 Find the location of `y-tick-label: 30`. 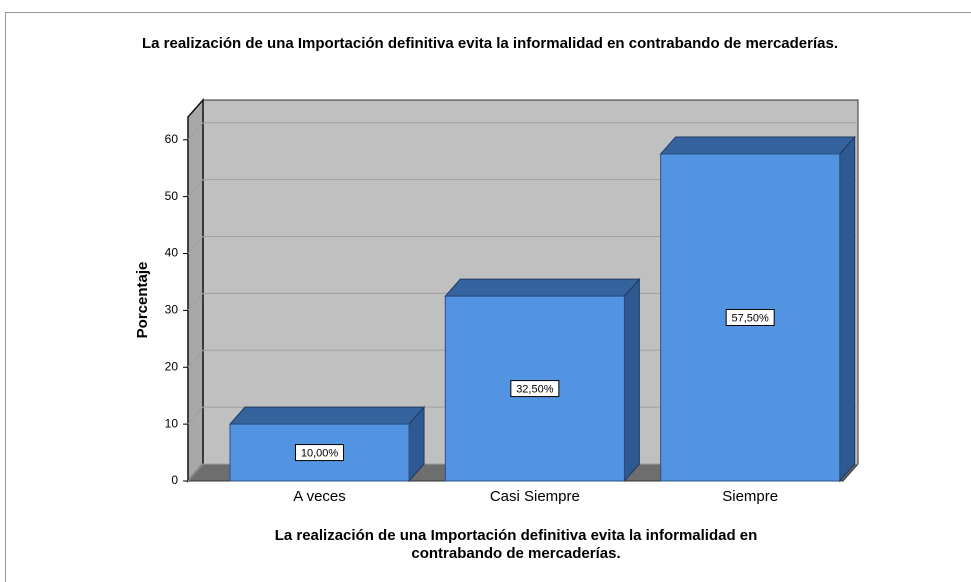

y-tick-label: 30 is located at coordinates (172, 310).